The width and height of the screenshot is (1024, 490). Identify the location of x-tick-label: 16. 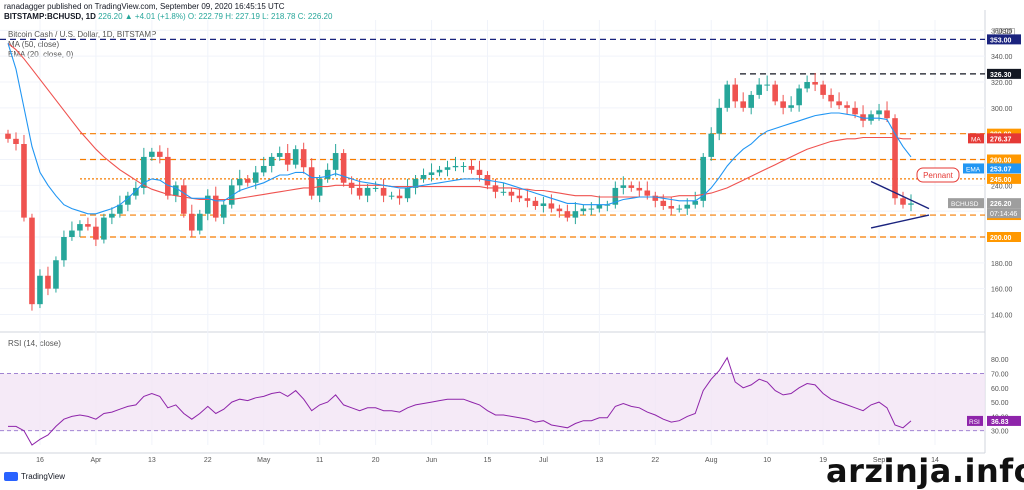
(40, 460).